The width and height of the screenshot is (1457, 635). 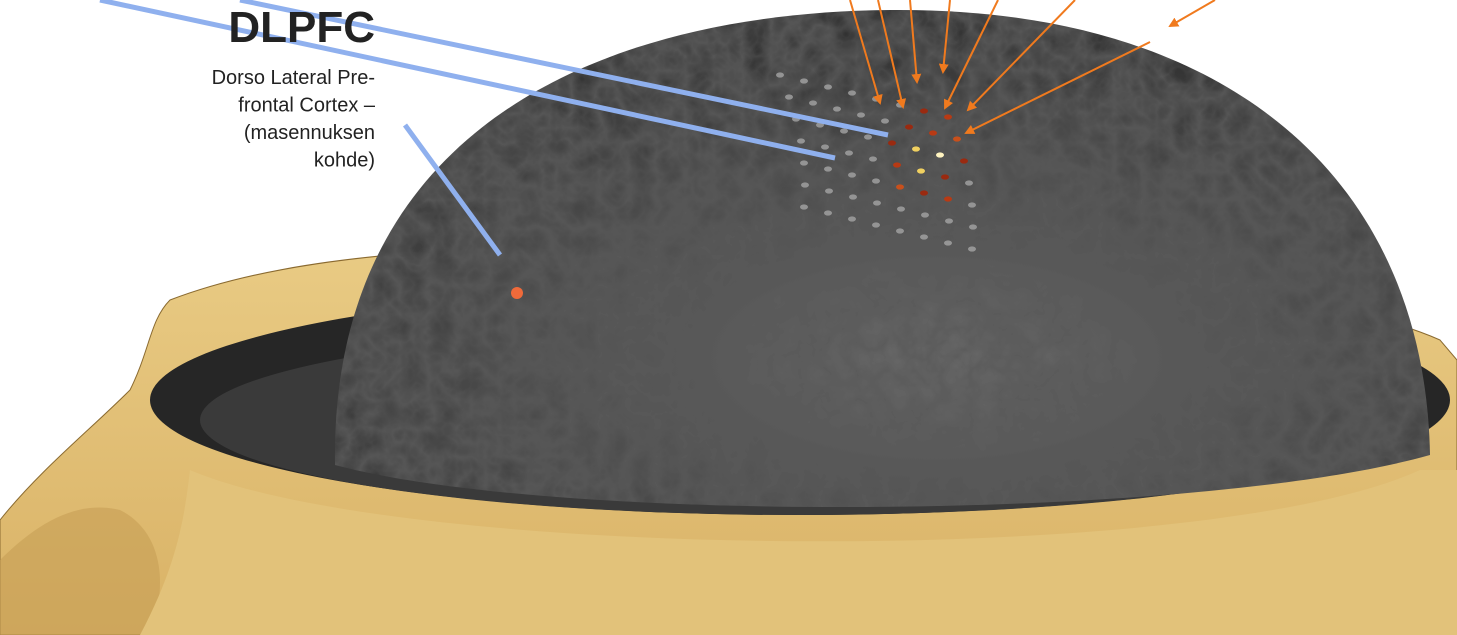 What do you see at coordinates (309, 133) in the screenshot?
I see `description-line: (masennuksen` at bounding box center [309, 133].